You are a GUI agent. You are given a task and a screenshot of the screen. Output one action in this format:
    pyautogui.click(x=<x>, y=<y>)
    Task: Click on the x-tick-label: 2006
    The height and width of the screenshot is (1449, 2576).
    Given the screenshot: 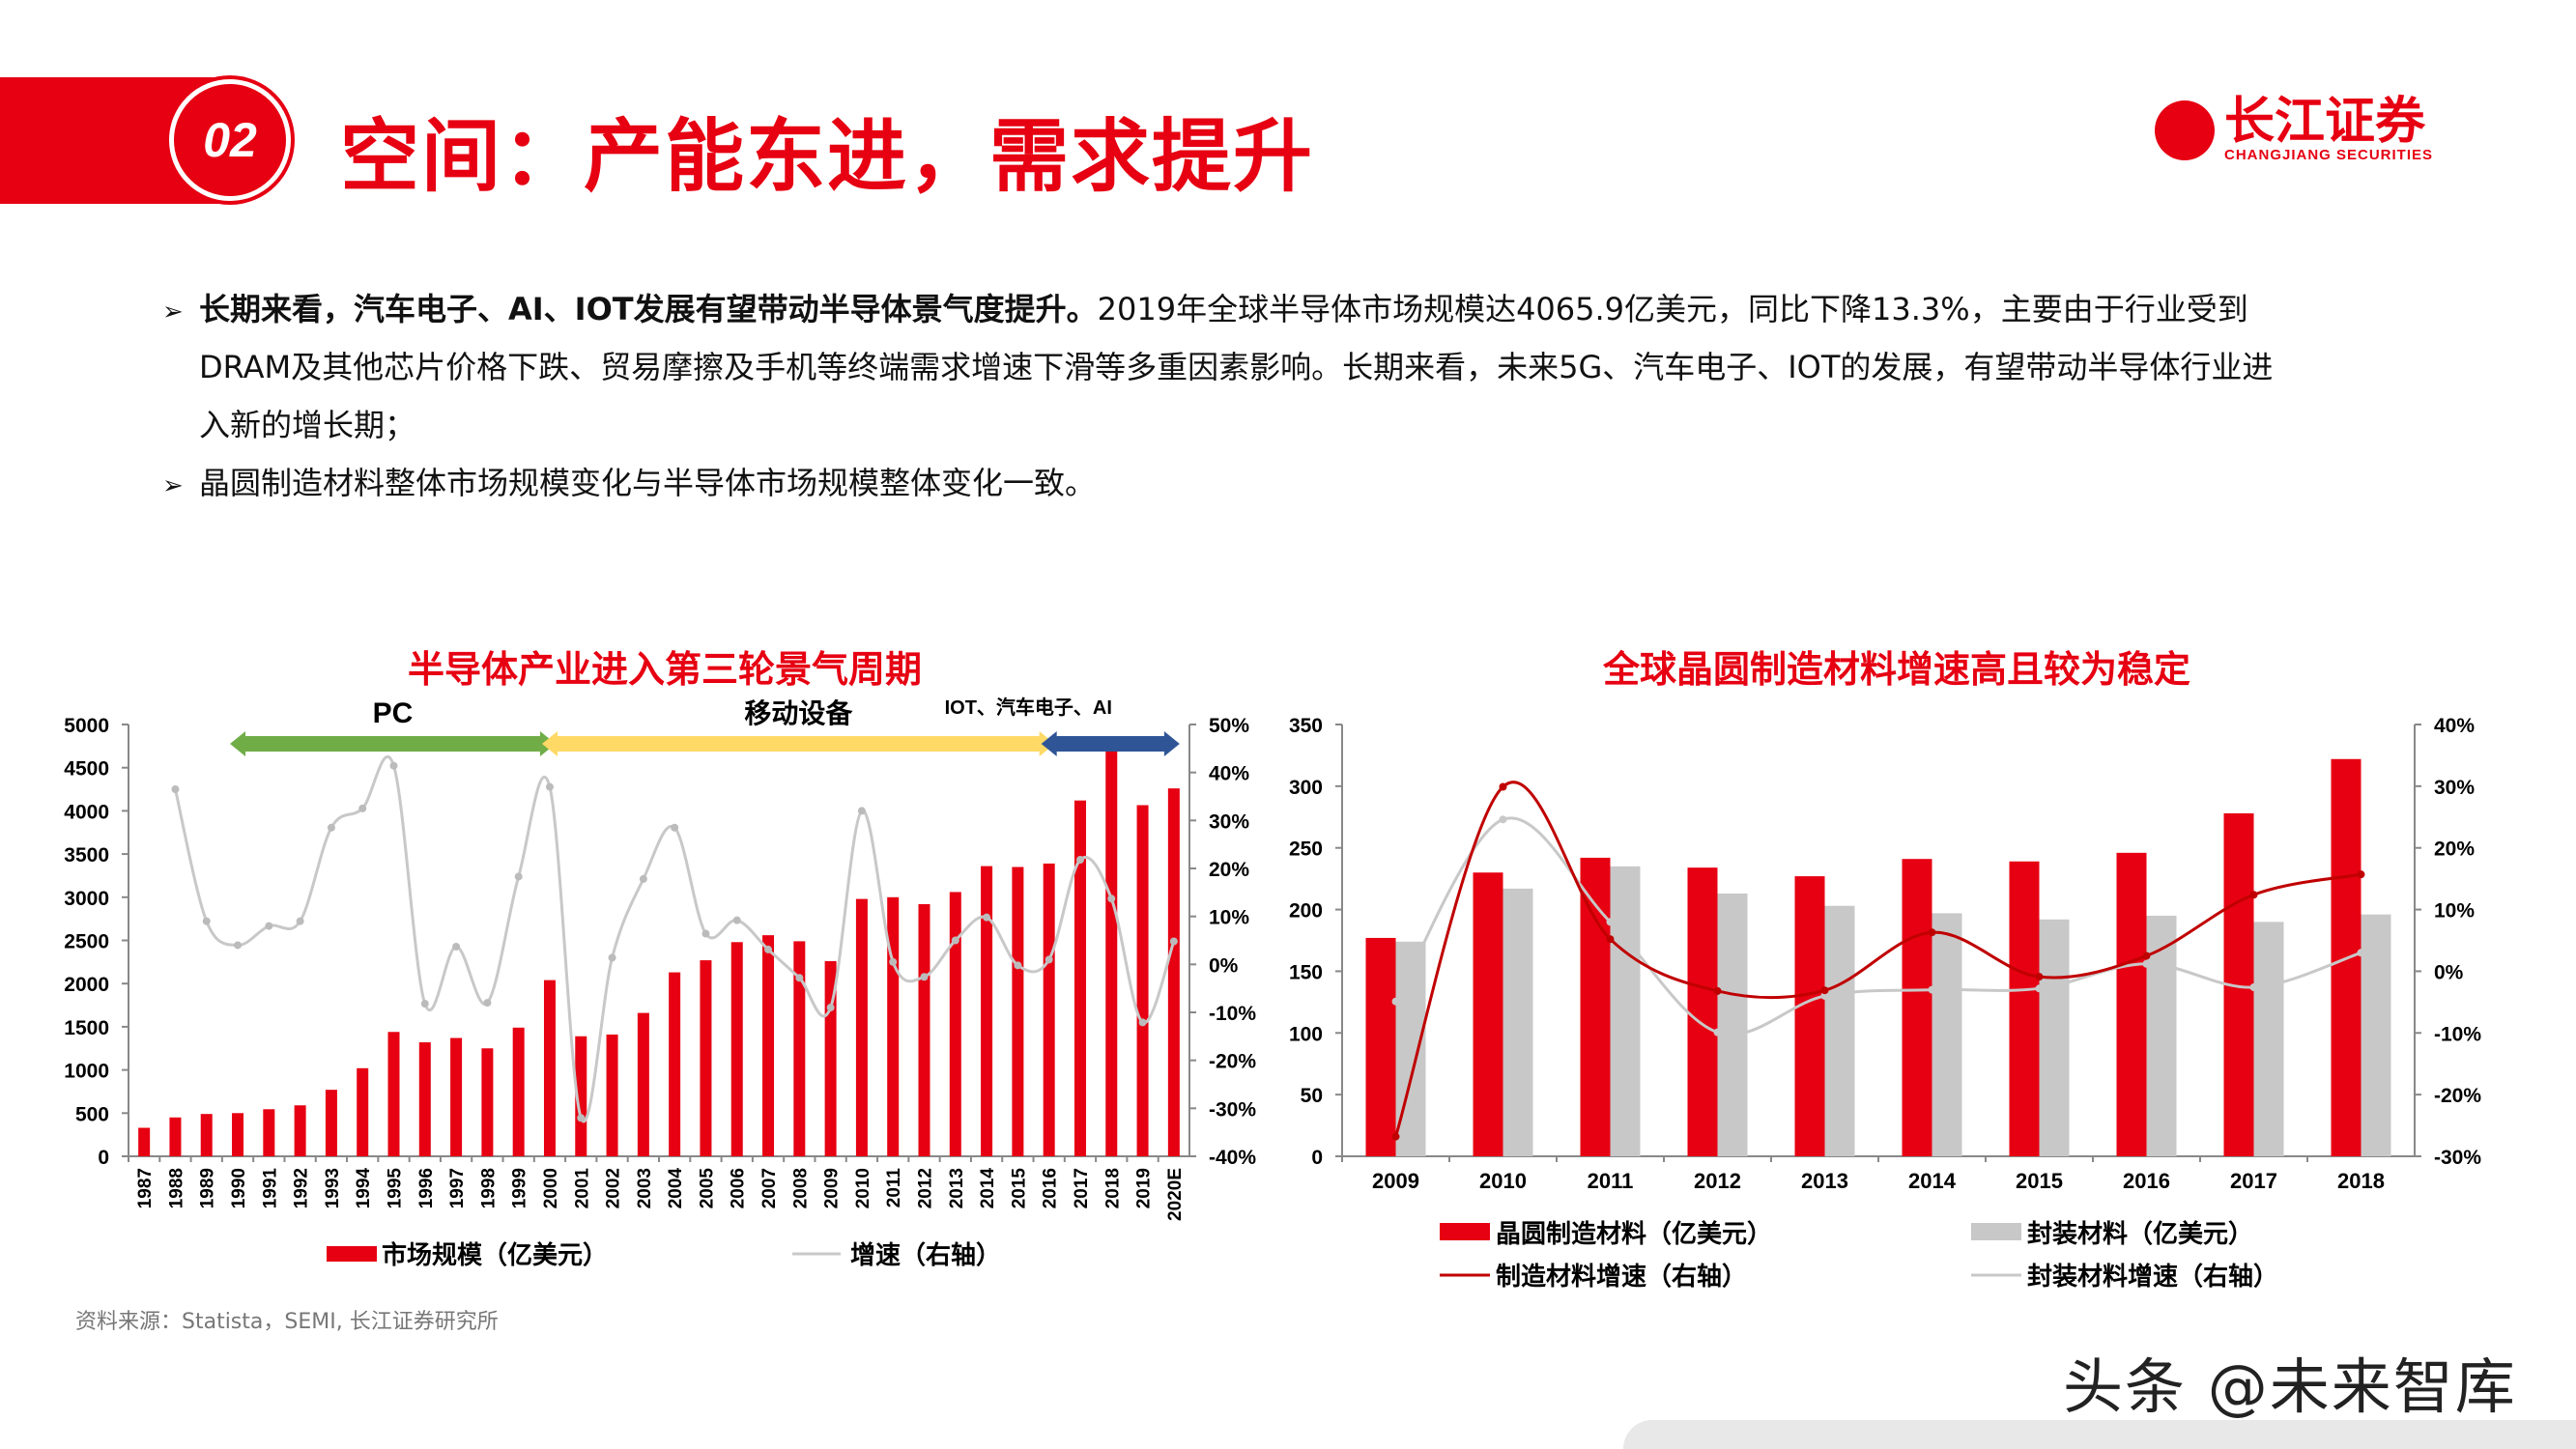 What is the action you would take?
    pyautogui.click(x=739, y=1188)
    